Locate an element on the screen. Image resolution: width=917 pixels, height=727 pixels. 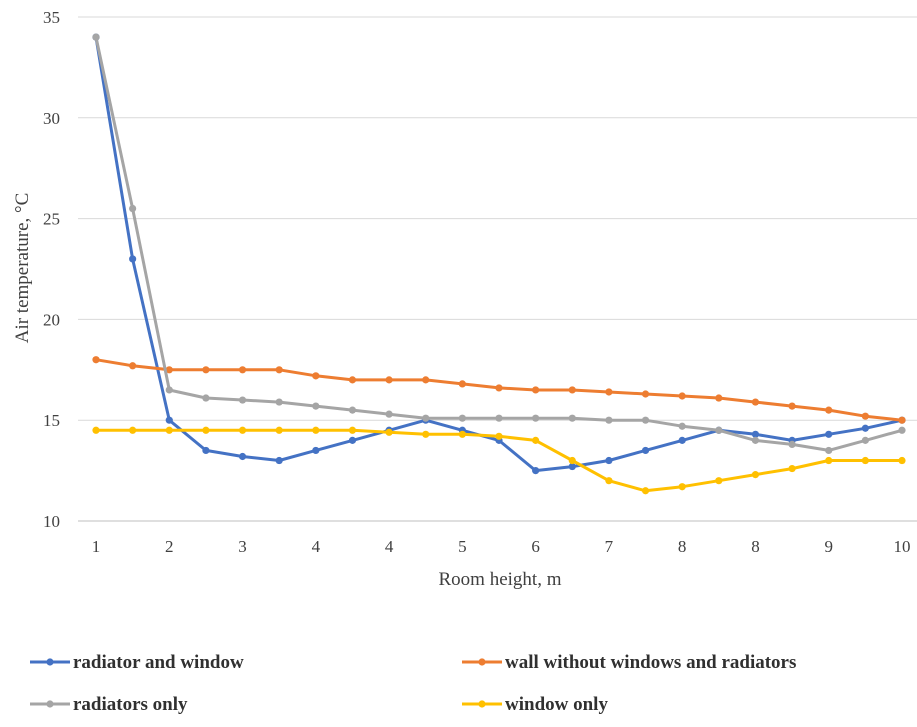
legend-label: window only is located at coordinates (556, 704).